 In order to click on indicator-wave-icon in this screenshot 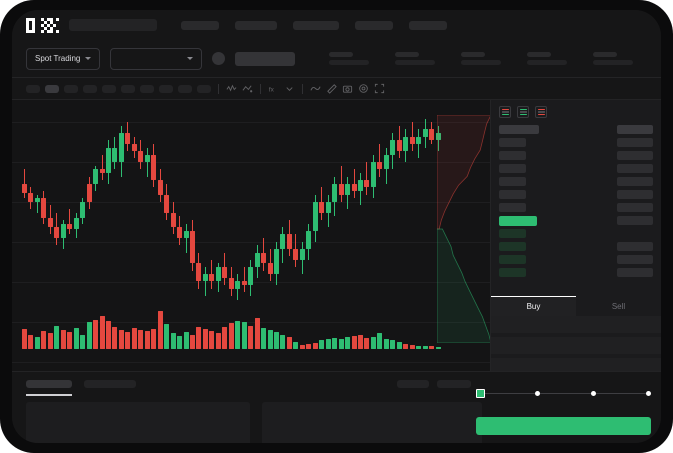, I will do `click(231, 88)`.